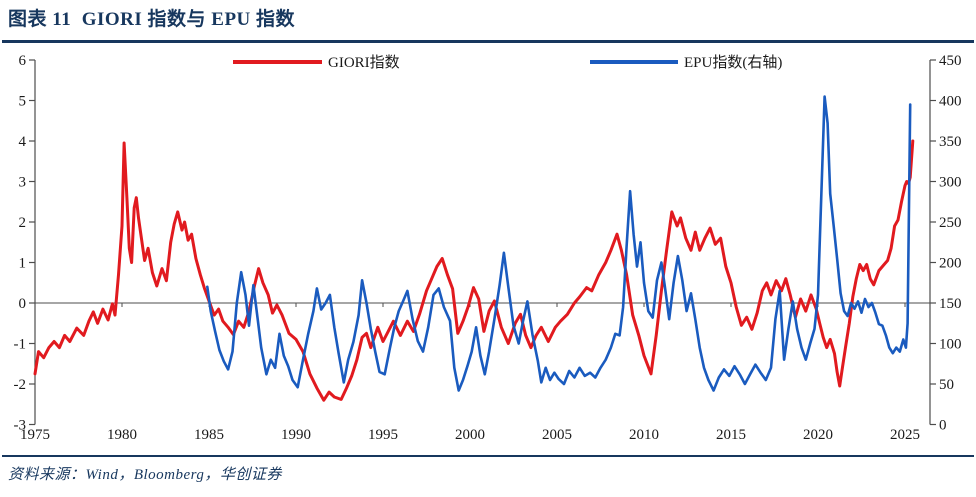  What do you see at coordinates (209, 435) in the screenshot?
I see `x-axis-tick-label: 1985` at bounding box center [209, 435].